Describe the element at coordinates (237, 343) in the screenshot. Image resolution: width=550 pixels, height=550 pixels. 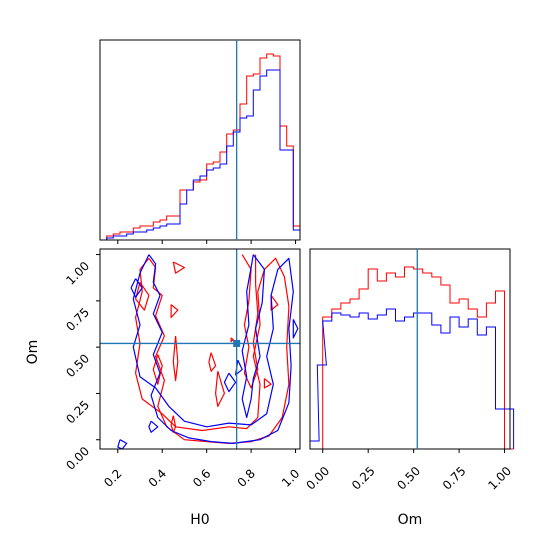
I see `truth-marker` at that location.